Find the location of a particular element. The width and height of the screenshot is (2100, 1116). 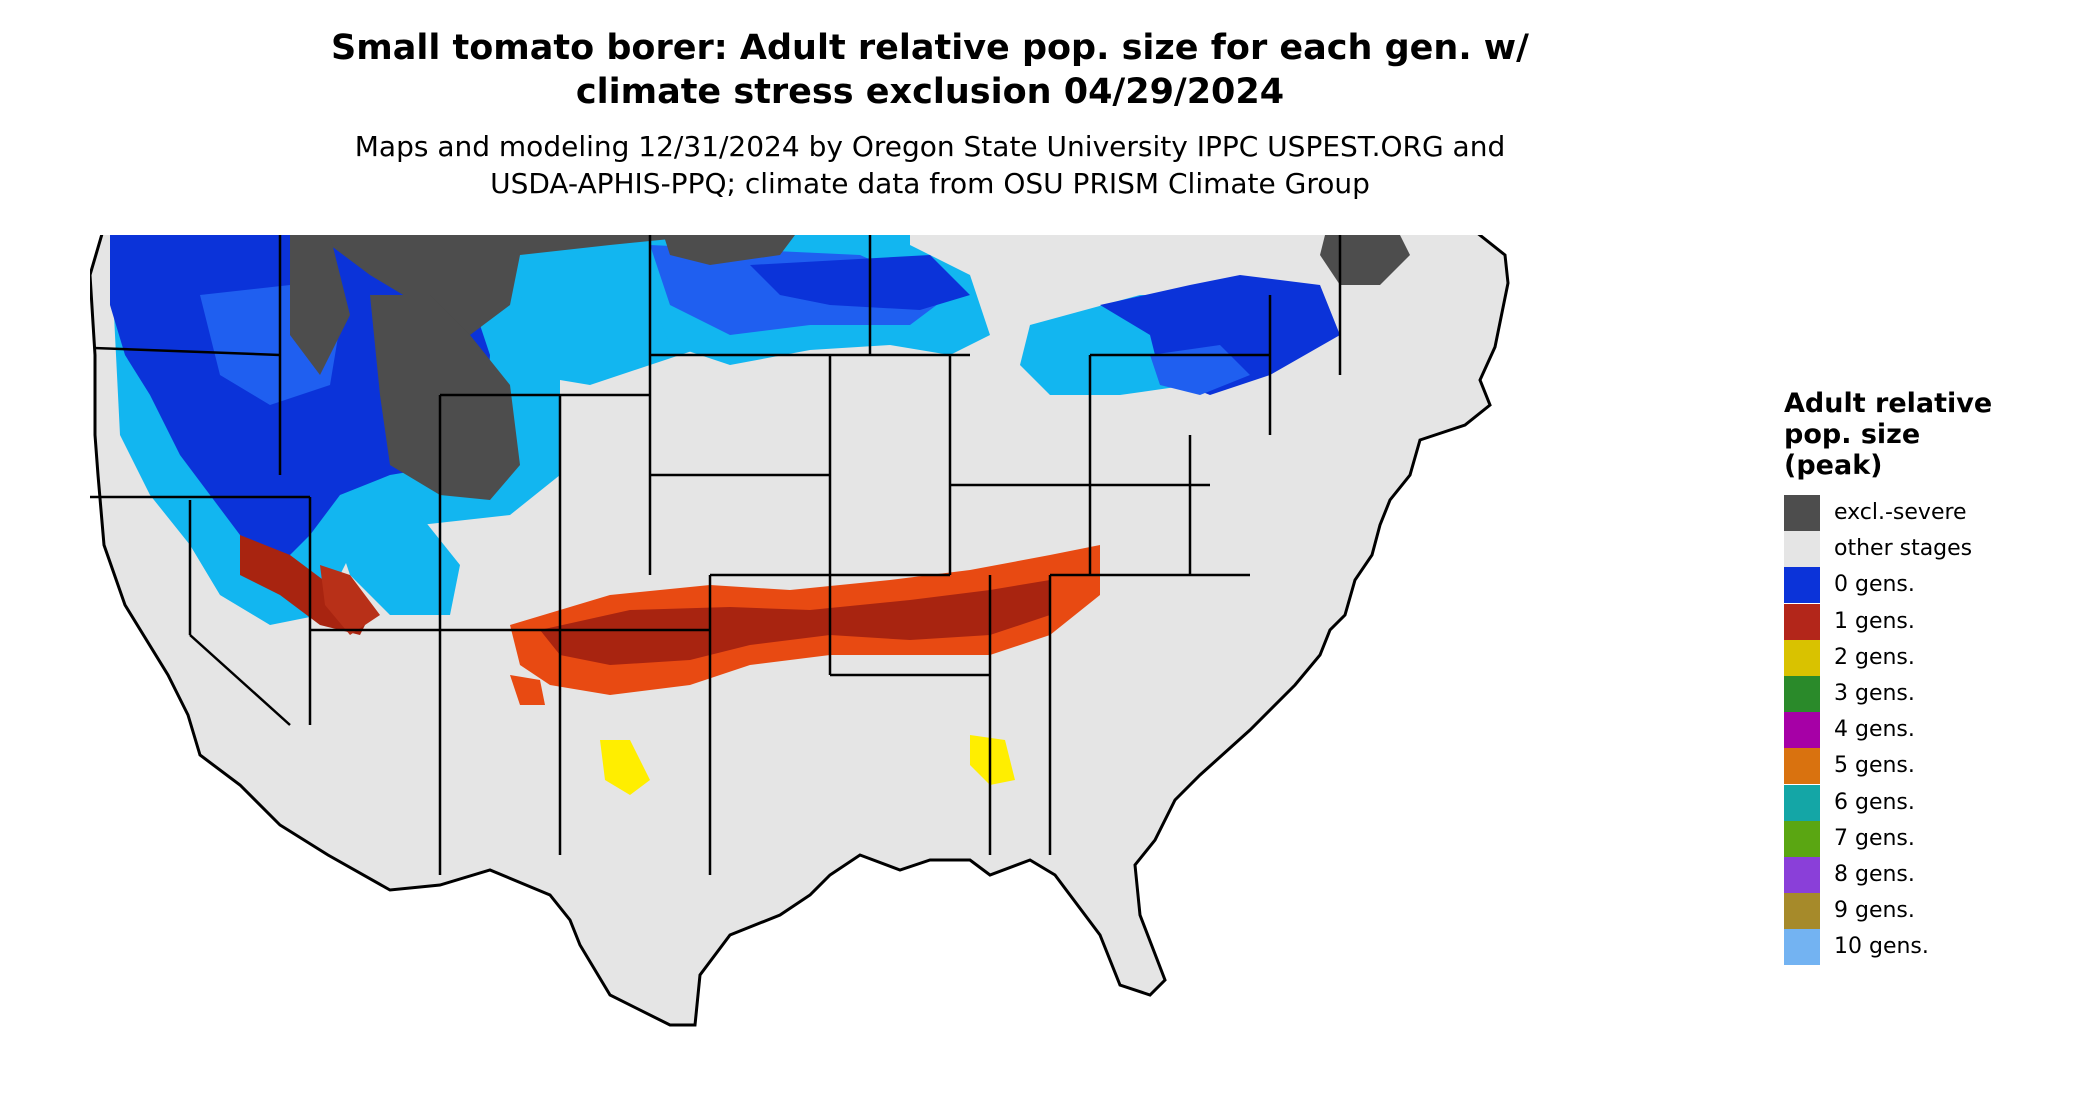

legend-row: 9 gens. is located at coordinates (1934, 911).